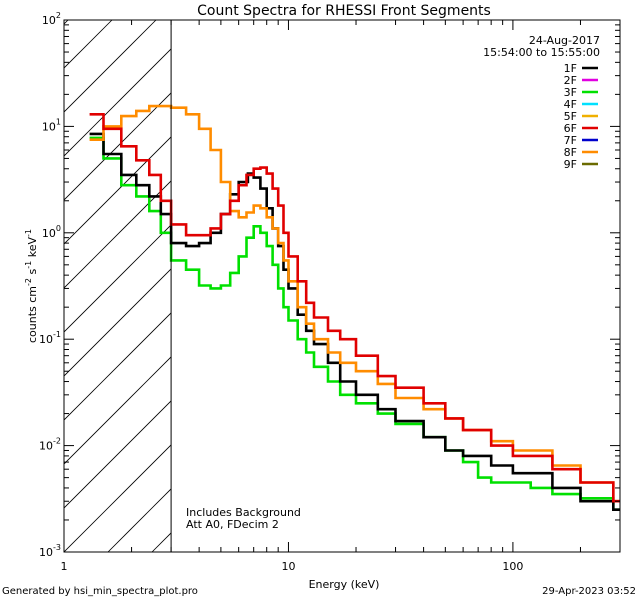  I want to click on footer-generated-by: Generated by hsi_min_spectra_plot.pro, so click(100, 591).